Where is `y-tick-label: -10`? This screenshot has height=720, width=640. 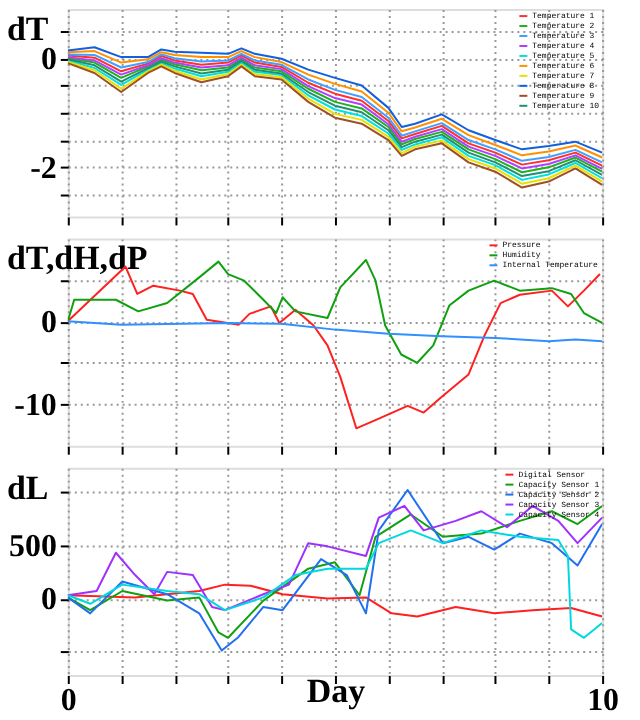
y-tick-label: -10 is located at coordinates (35, 406).